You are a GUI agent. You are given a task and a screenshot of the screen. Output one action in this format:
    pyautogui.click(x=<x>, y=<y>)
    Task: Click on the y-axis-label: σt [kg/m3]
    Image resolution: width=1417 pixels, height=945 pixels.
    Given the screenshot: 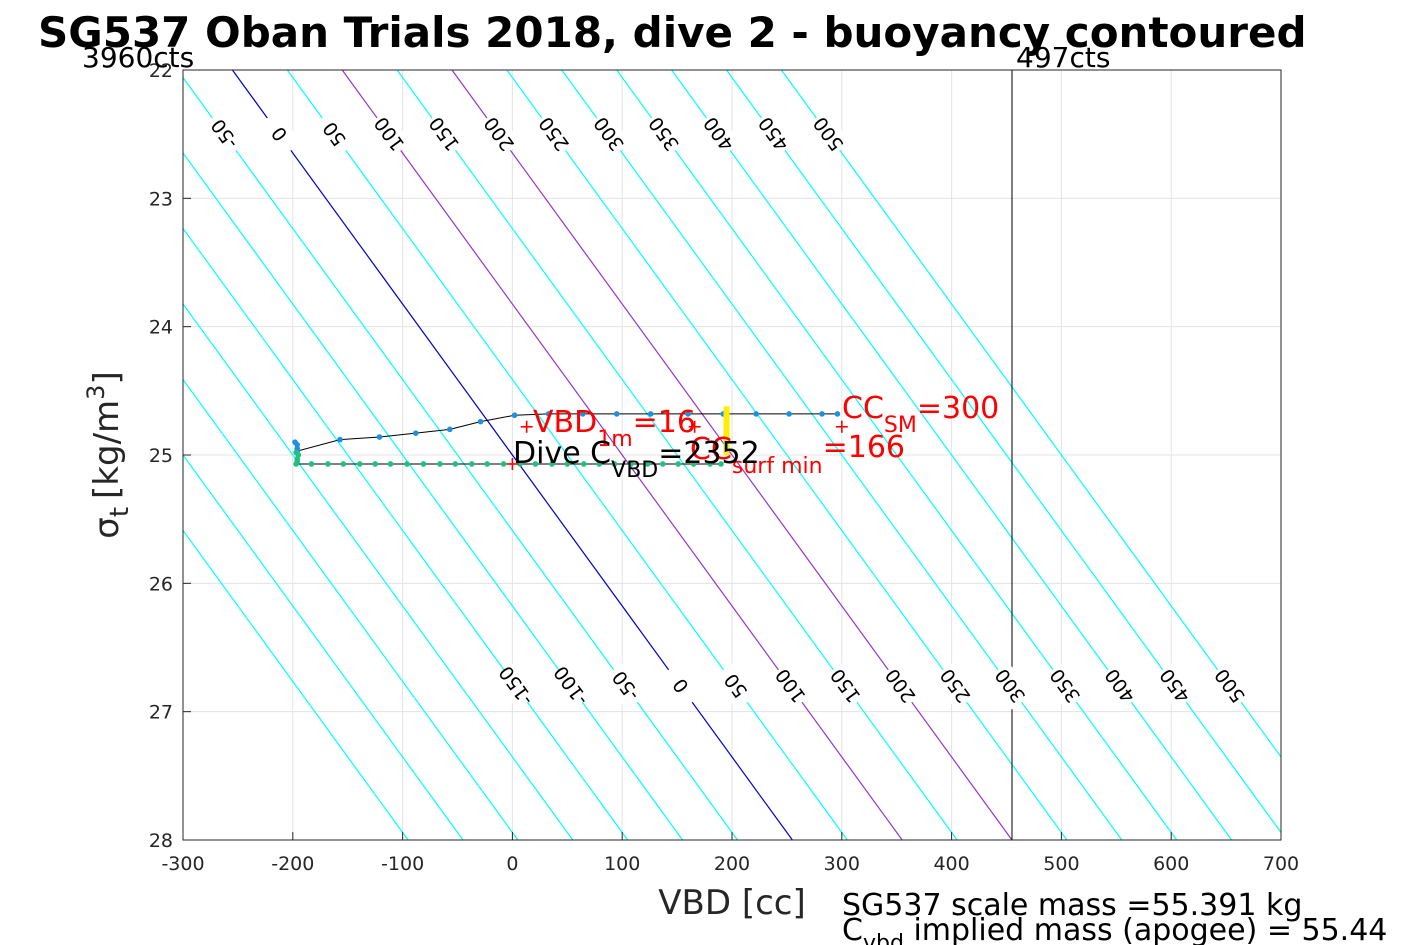 What is the action you would take?
    pyautogui.click(x=108, y=454)
    